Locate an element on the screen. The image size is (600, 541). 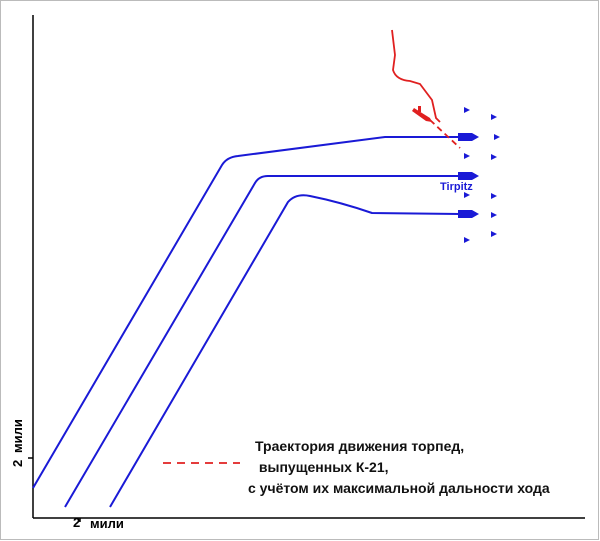
x-scale-number: 2 is located at coordinates (76, 522).